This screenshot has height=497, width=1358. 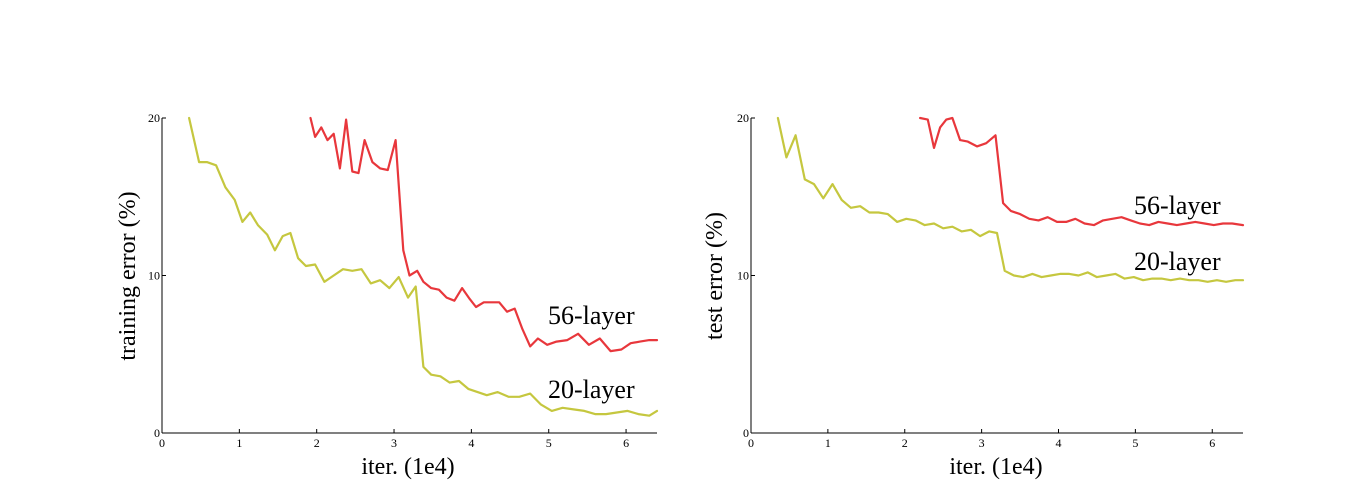 What do you see at coordinates (128, 275) in the screenshot?
I see `y-axis-title: training error (%)` at bounding box center [128, 275].